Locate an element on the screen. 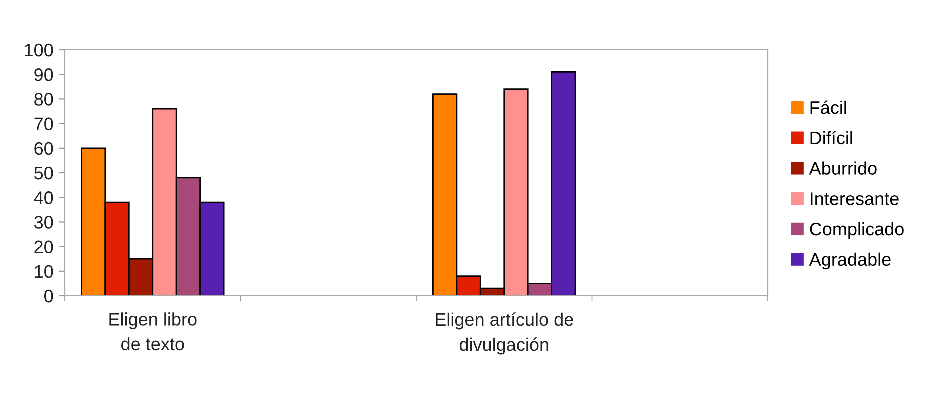  y-tick-label: 70 is located at coordinates (44, 124).